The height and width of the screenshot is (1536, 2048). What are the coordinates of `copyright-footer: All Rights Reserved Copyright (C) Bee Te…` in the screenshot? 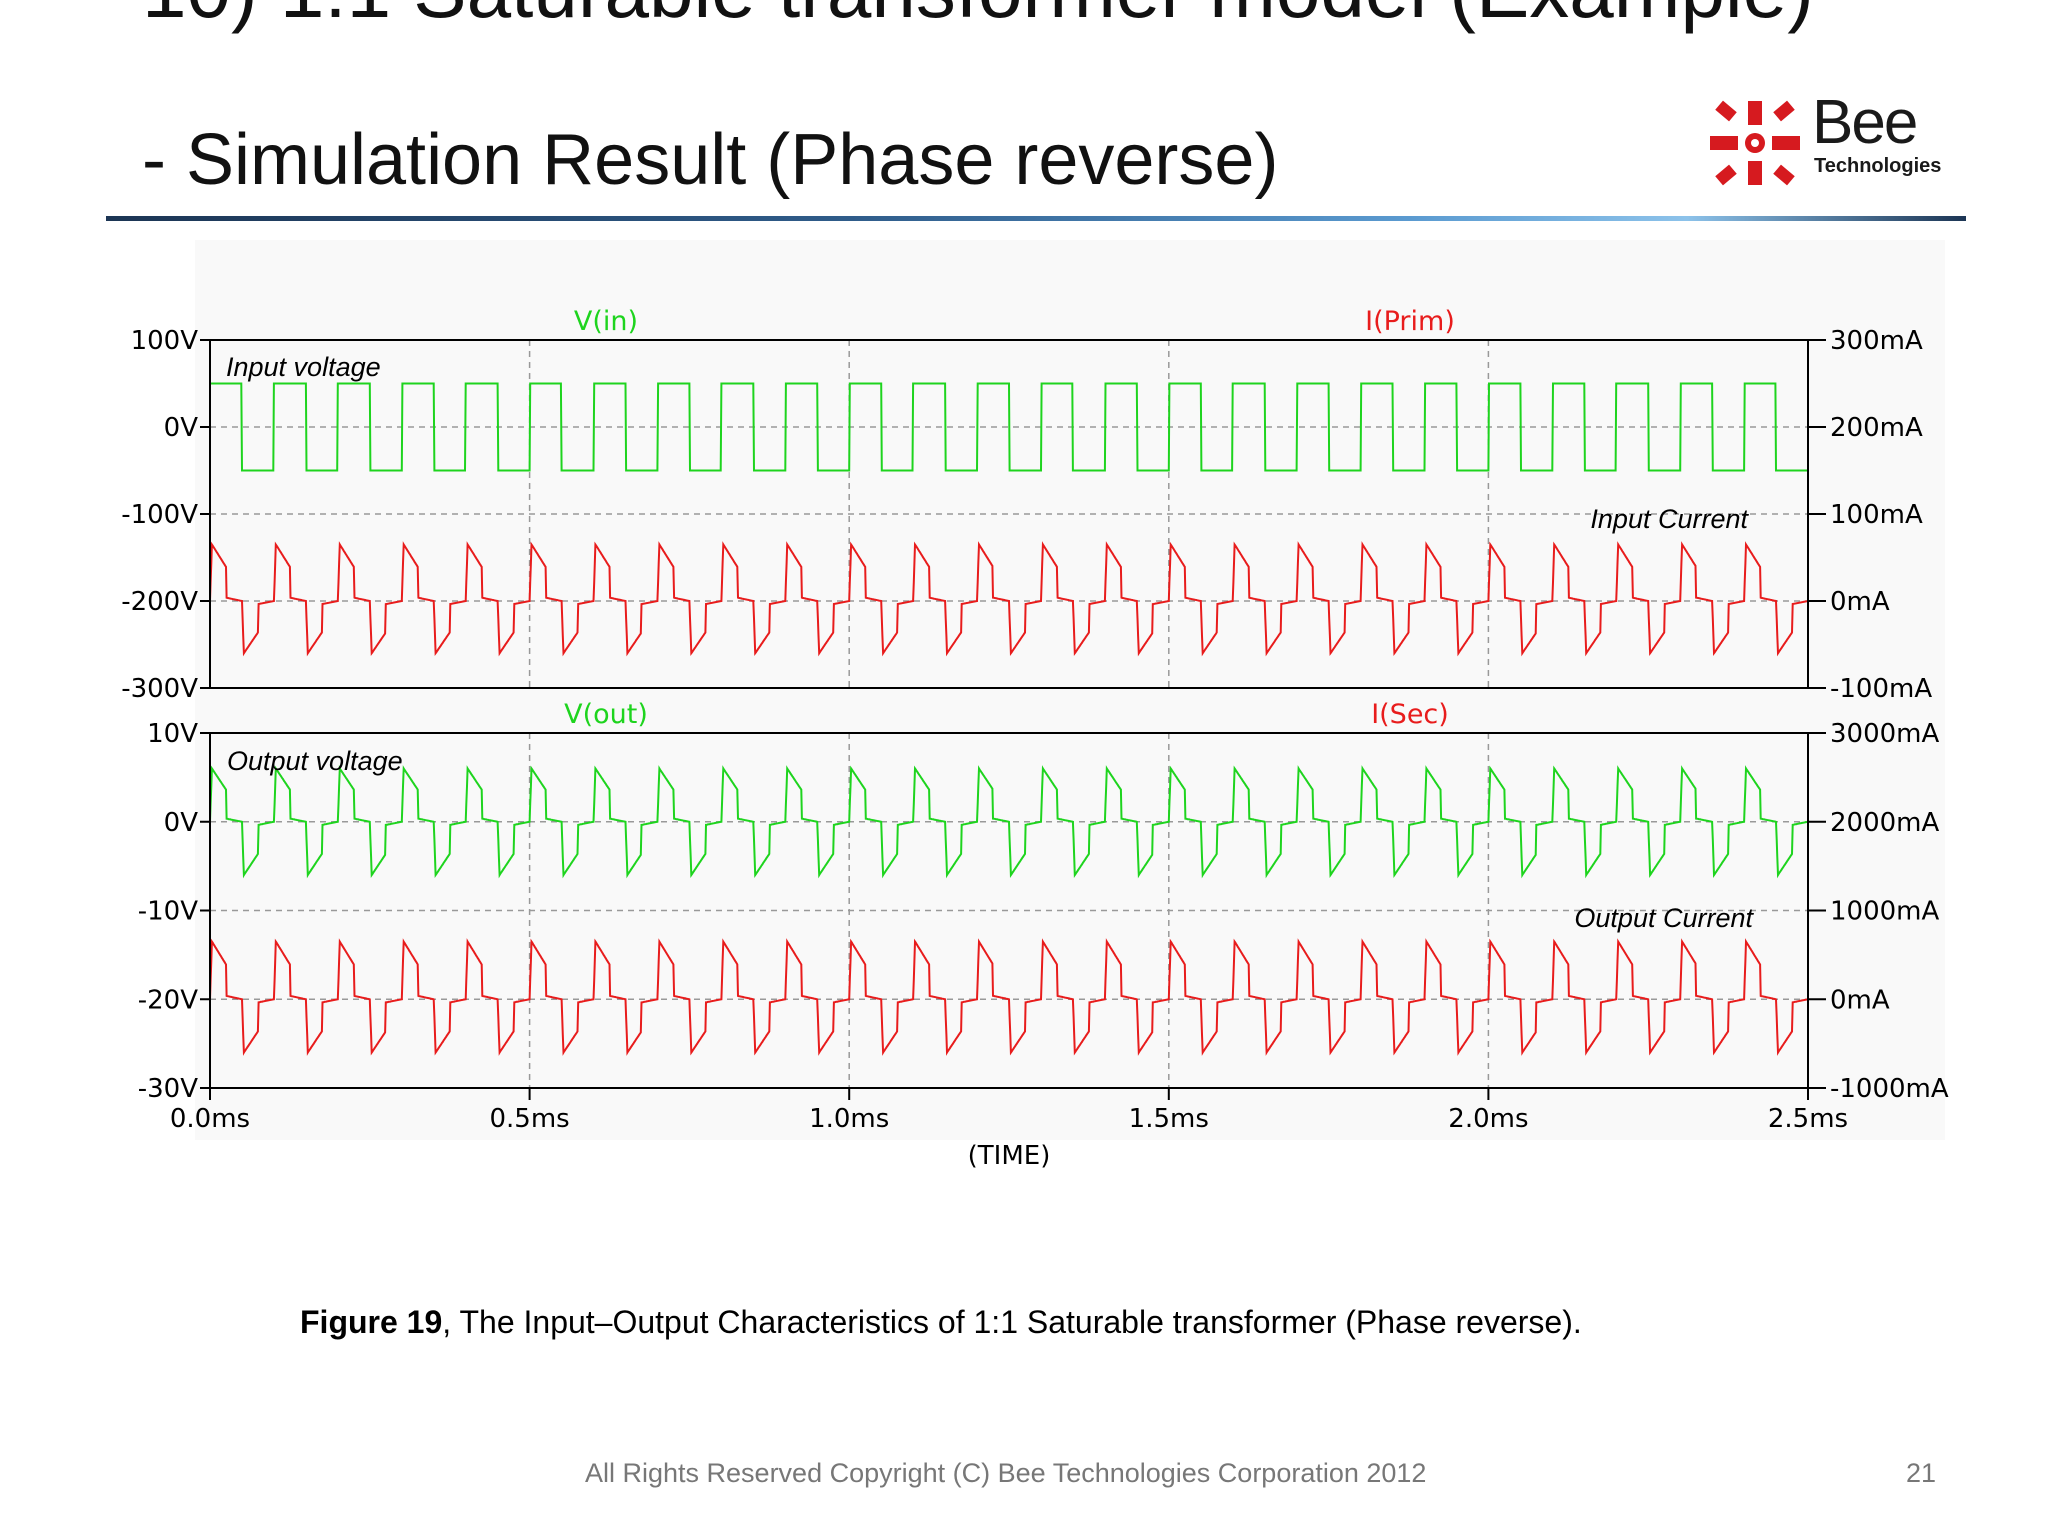 It's located at (1006, 1473).